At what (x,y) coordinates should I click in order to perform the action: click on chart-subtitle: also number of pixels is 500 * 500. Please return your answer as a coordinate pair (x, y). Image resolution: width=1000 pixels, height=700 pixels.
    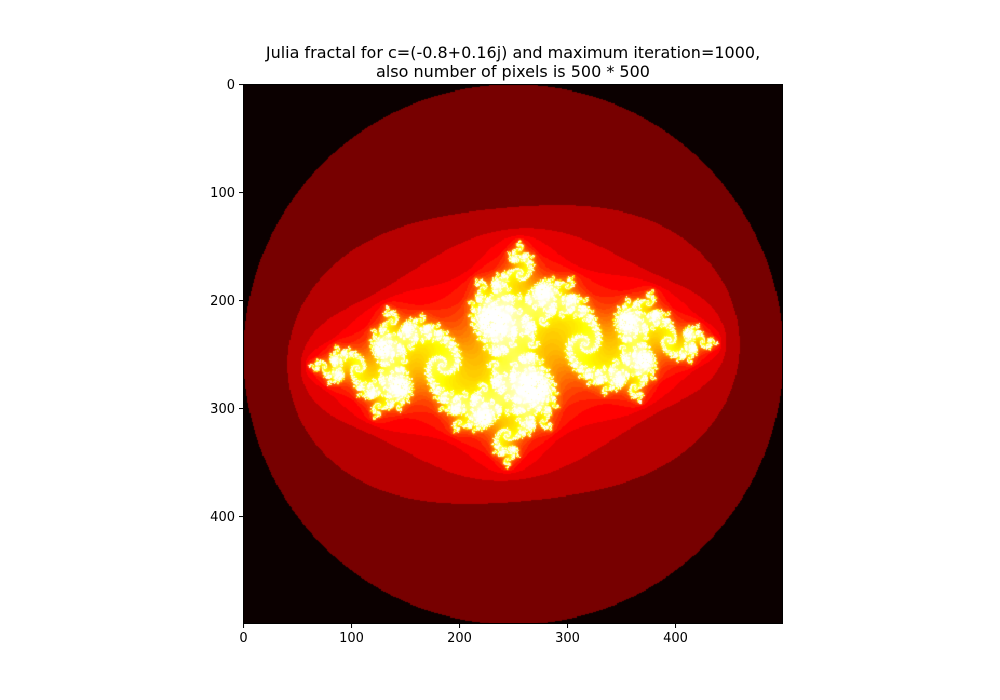
    Looking at the image, I should click on (513, 71).